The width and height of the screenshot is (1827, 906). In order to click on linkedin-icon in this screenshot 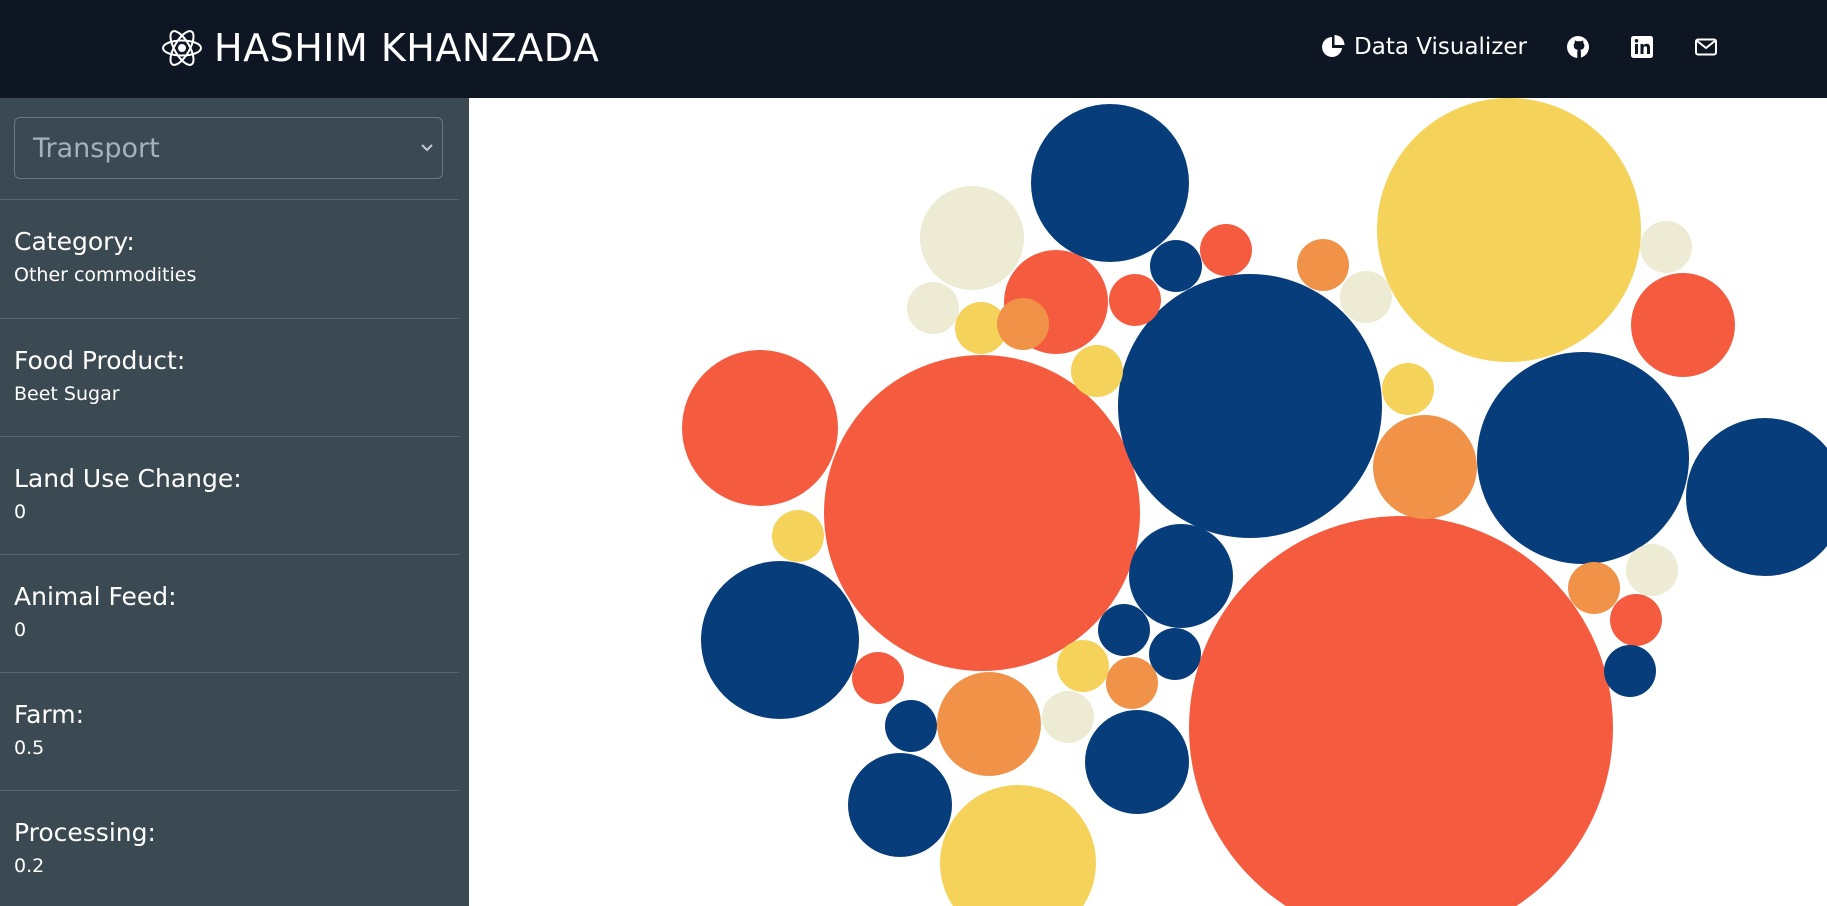, I will do `click(1642, 47)`.